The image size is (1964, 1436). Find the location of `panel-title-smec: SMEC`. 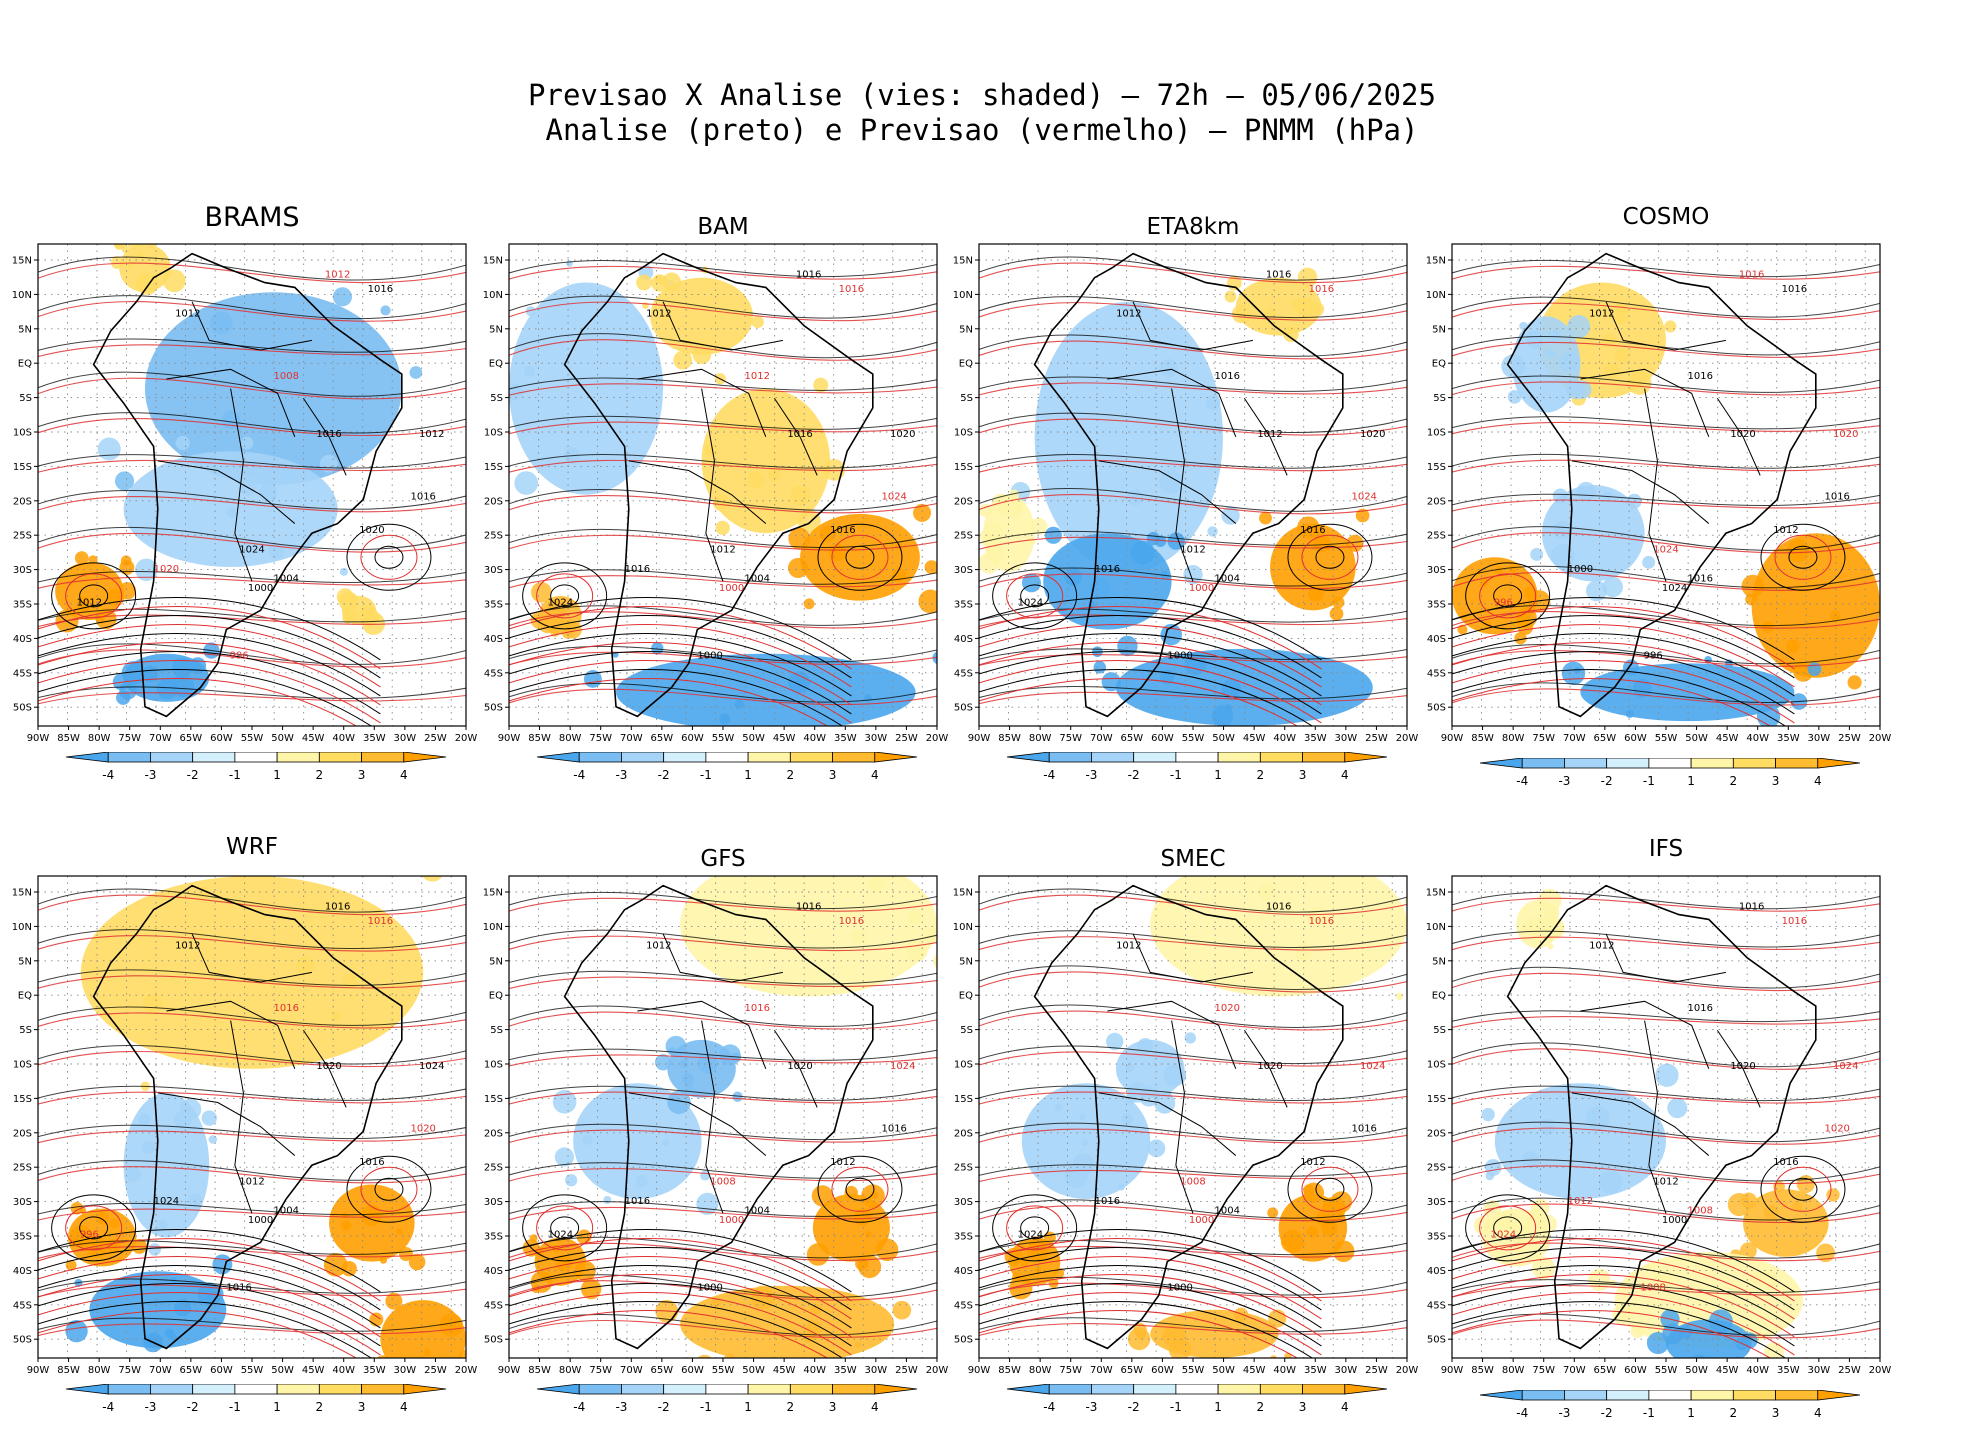

panel-title-smec: SMEC is located at coordinates (1193, 859).